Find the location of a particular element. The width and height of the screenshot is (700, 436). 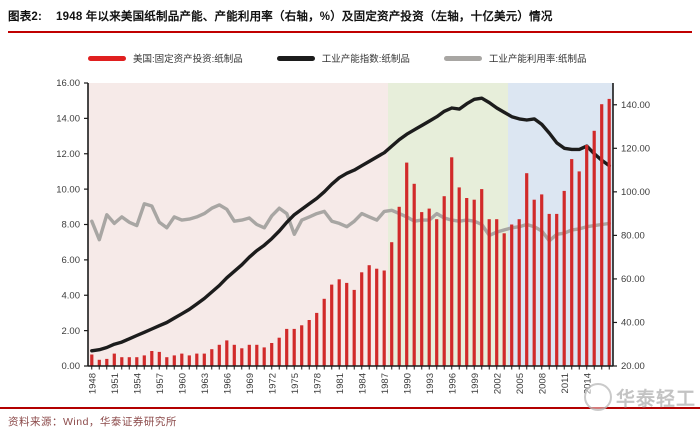

watermark: 华泰轻工 is located at coordinates (639, 397).